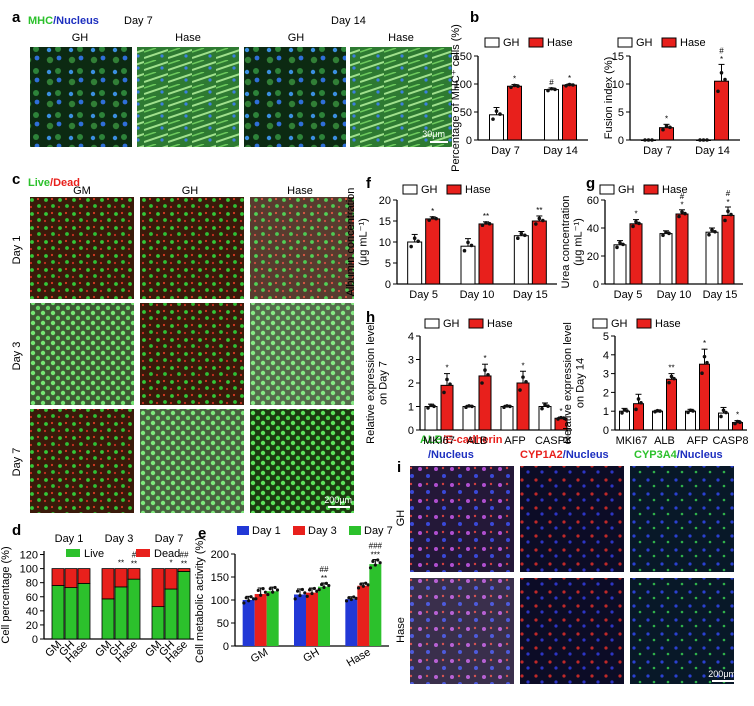  What do you see at coordinates (682, 519) in the screenshot?
I see `micrograph-cyp3a4-gh` at bounding box center [682, 519].